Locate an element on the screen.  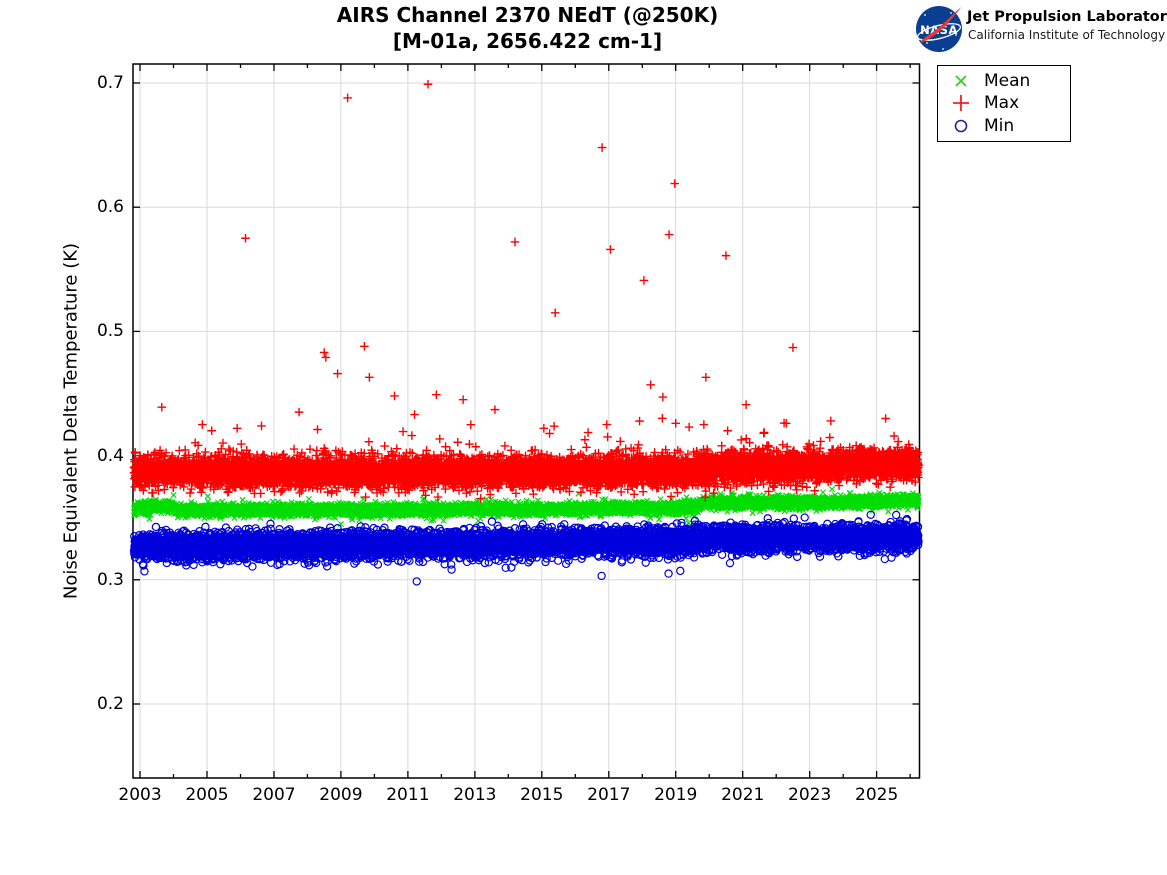
y-axis-title: Noise Equivalent Delta Temperature (K) is located at coordinates (71, 421).